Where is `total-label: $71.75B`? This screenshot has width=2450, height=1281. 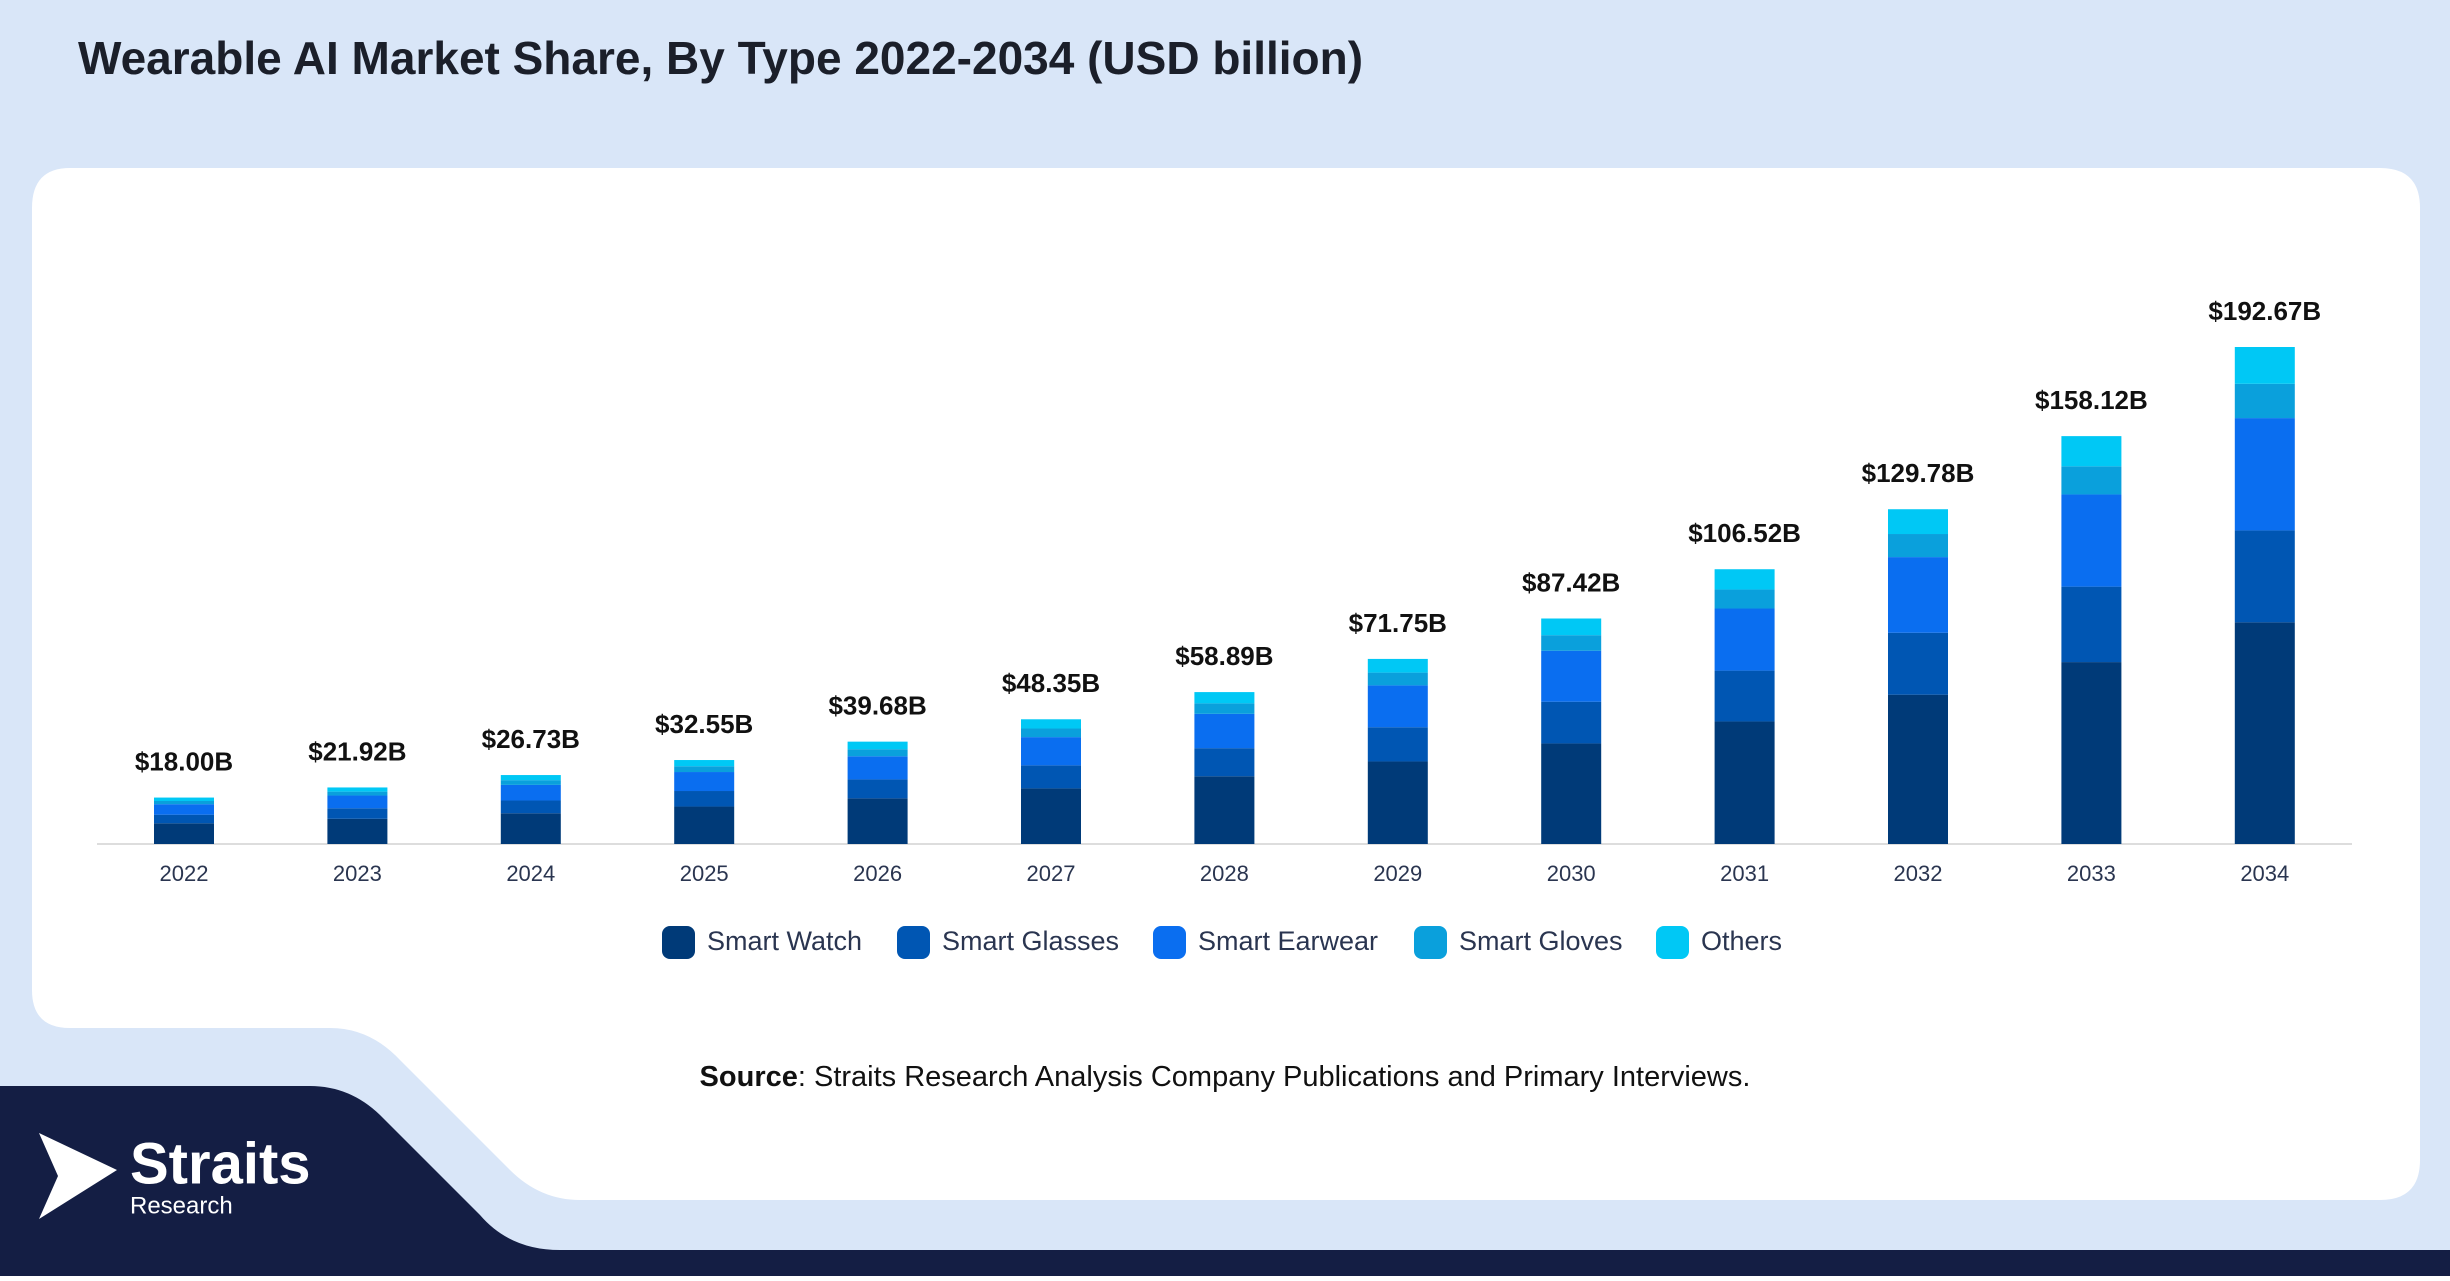
total-label: $71.75B is located at coordinates (1398, 623).